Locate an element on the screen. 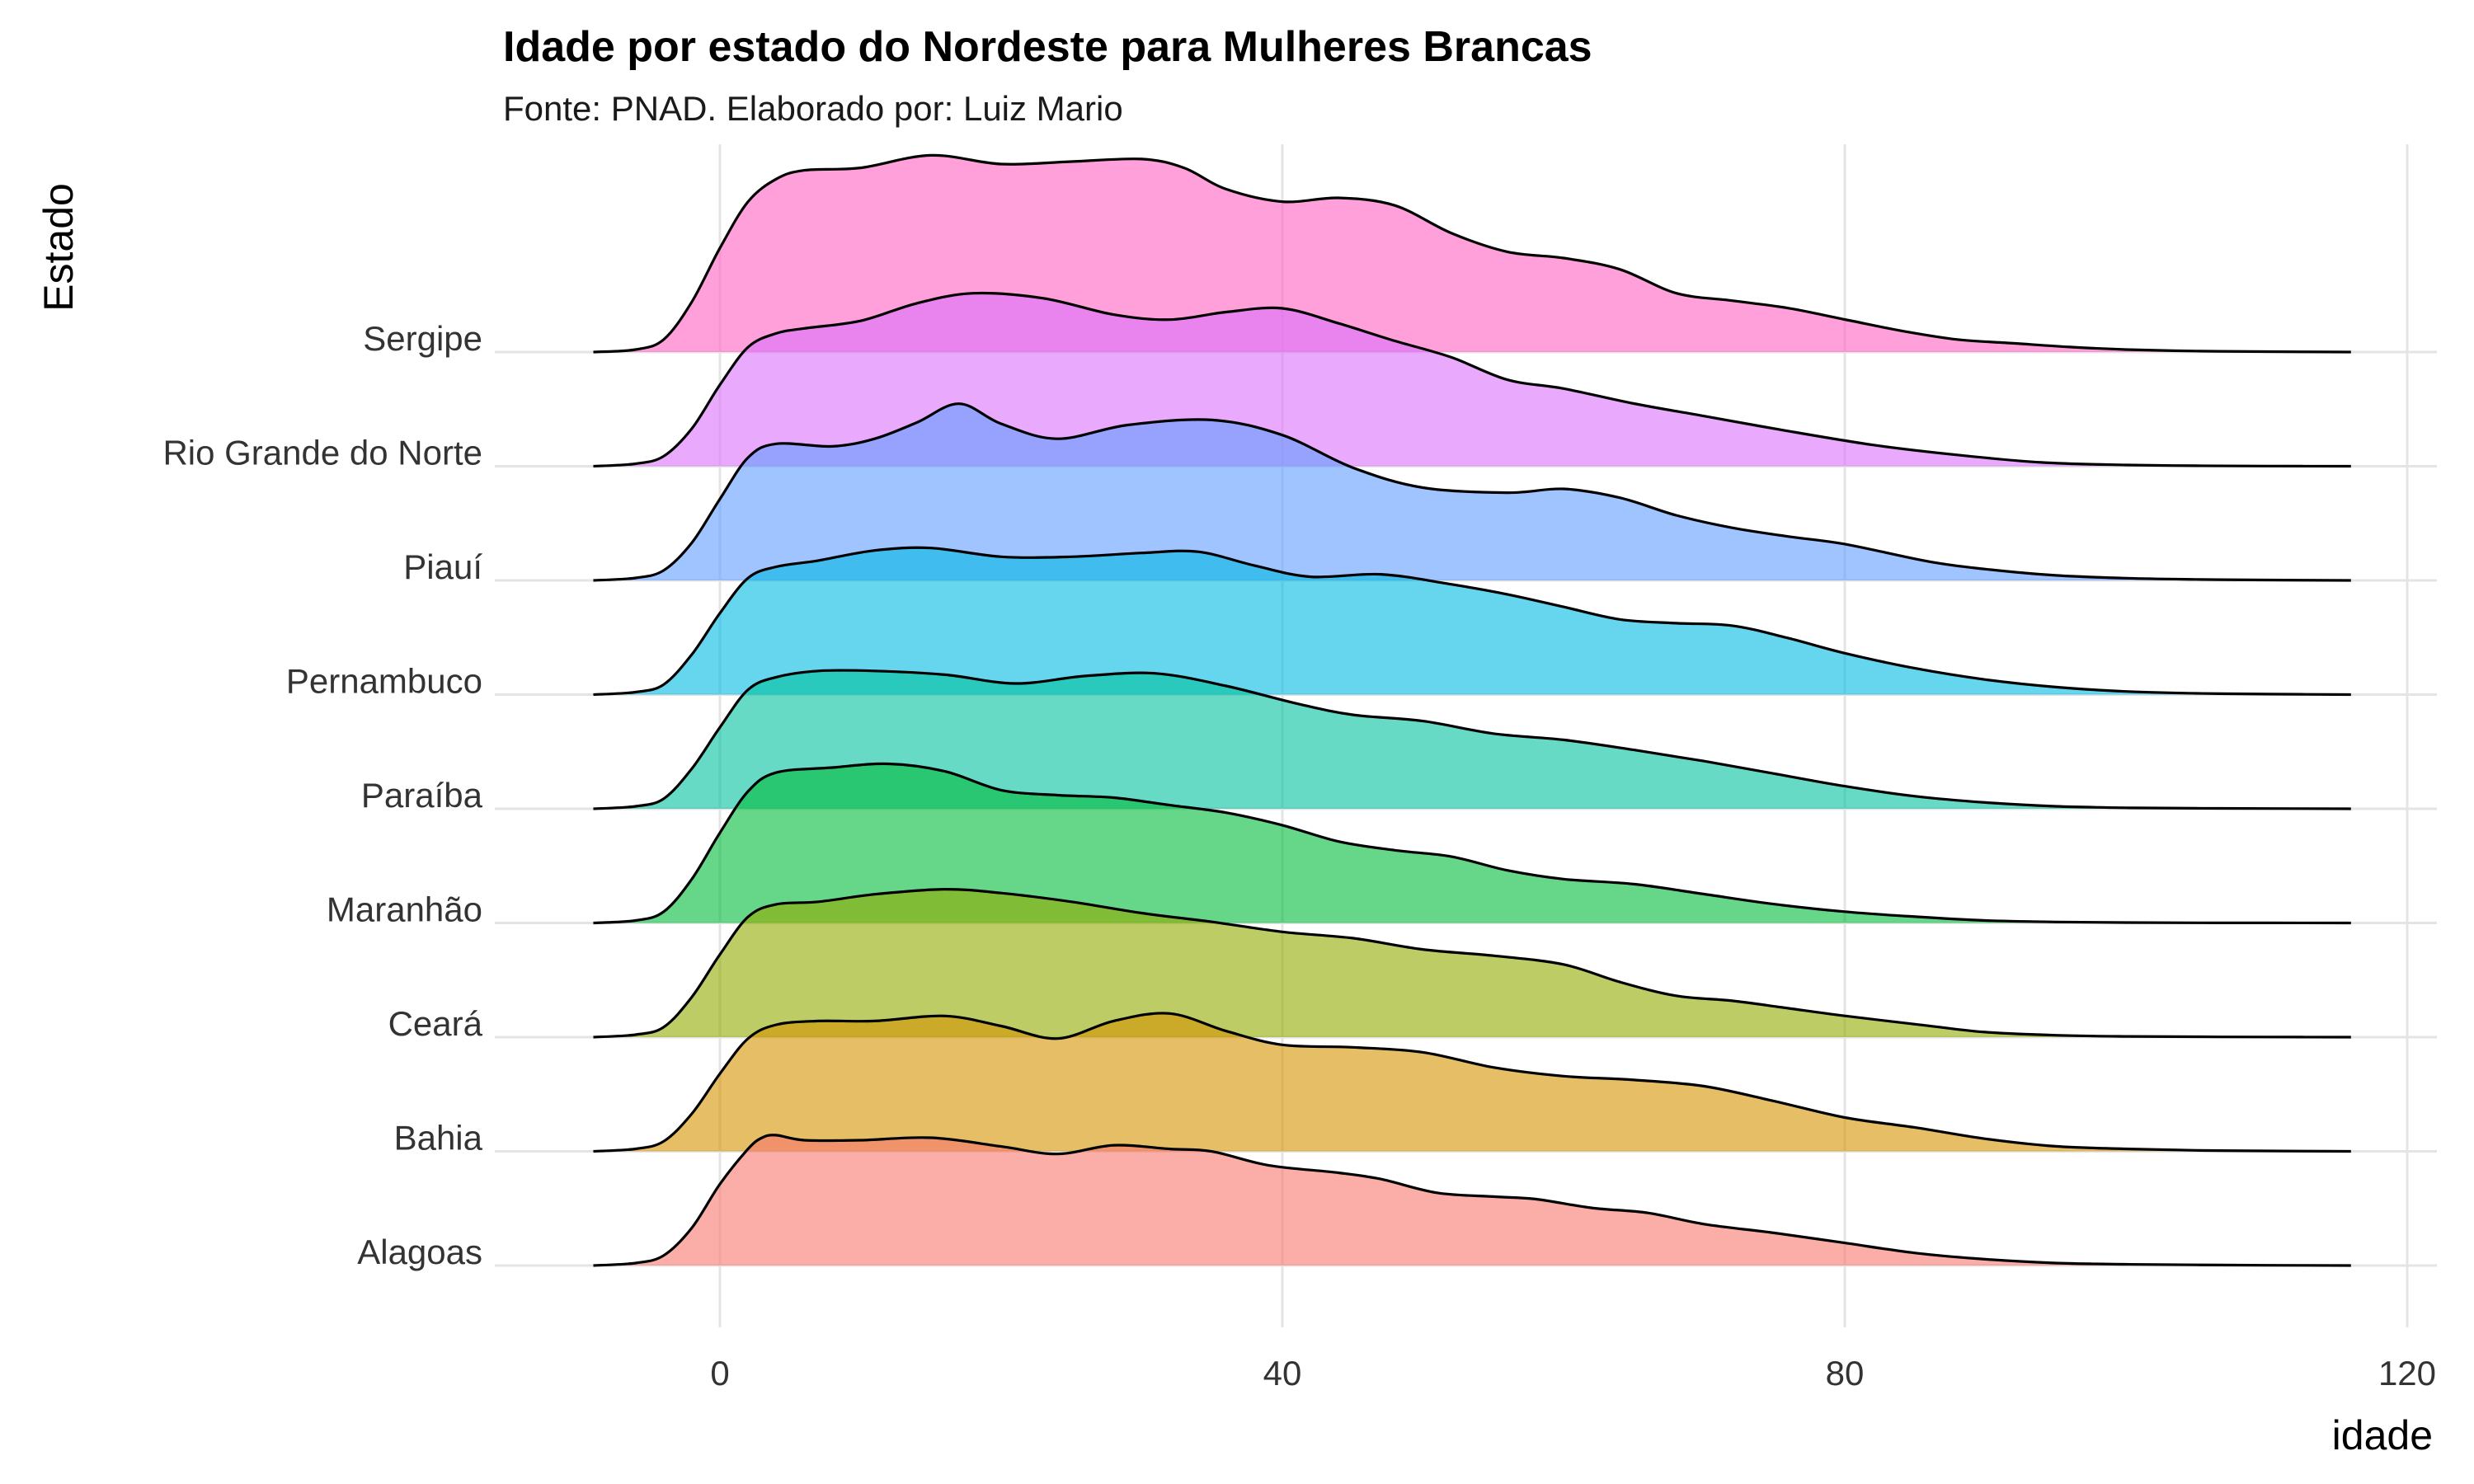  y-axis-title: Estado is located at coordinates (58, 247).